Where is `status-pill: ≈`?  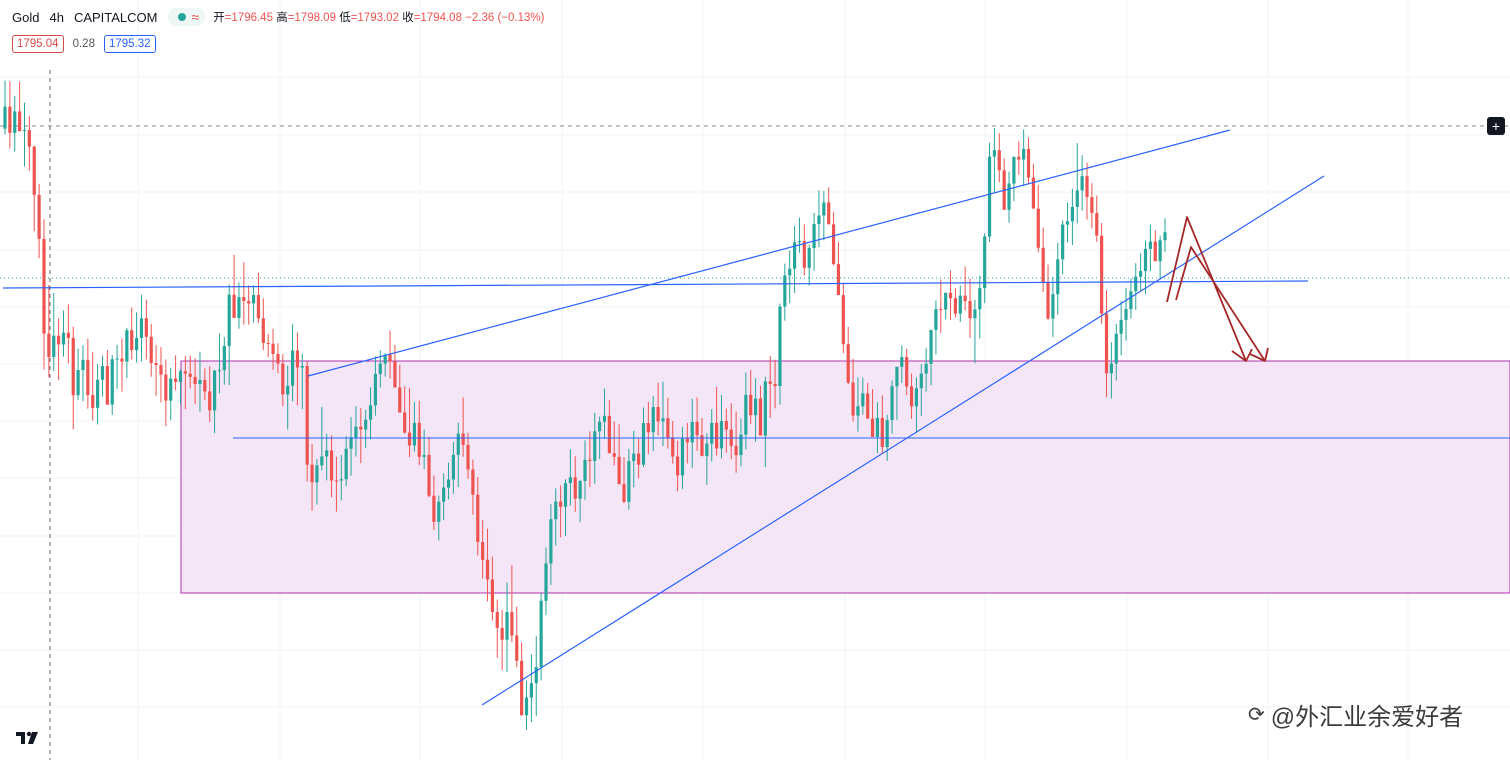 status-pill: ≈ is located at coordinates (186, 17).